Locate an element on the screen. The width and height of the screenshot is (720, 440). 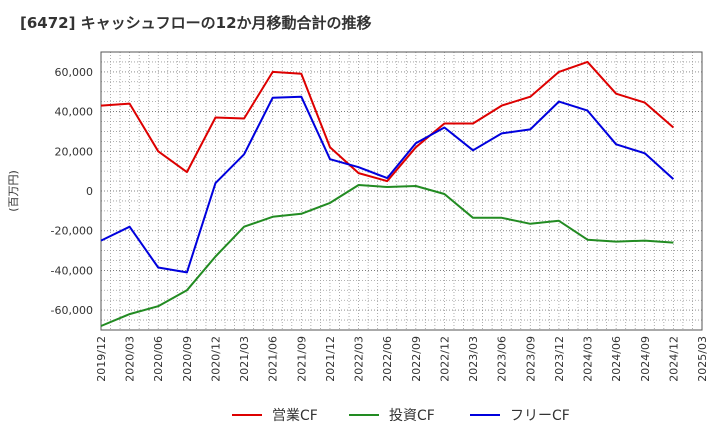
legend-label: フリーCF is located at coordinates (540, 416).